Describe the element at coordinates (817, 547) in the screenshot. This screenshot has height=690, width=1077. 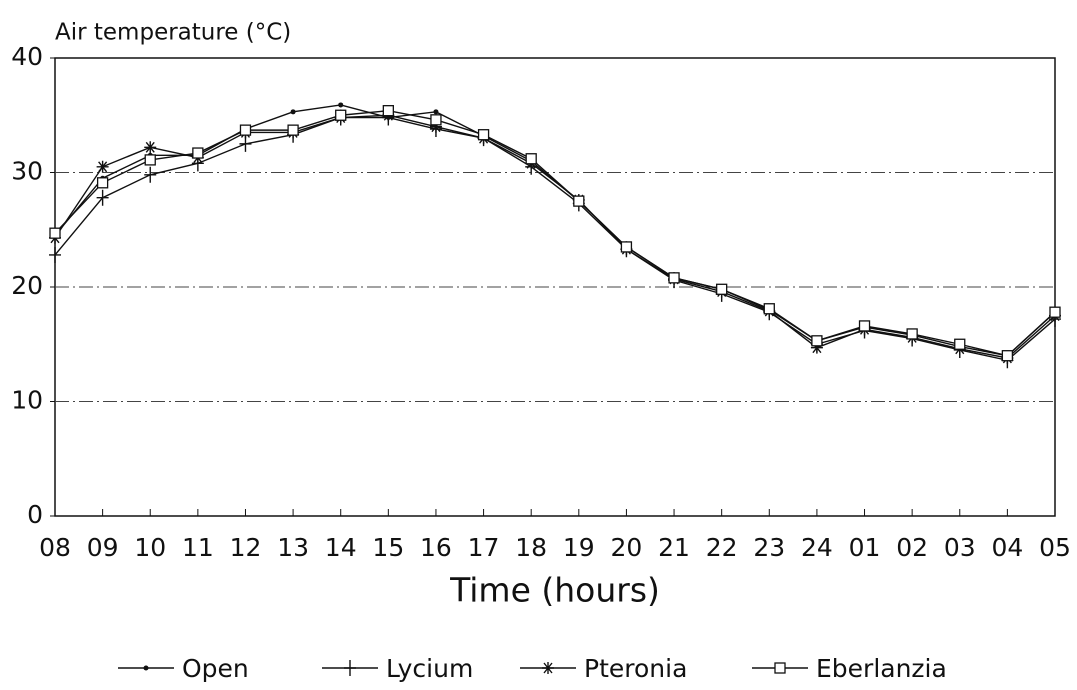
I see `x-tick-label: 24` at that location.